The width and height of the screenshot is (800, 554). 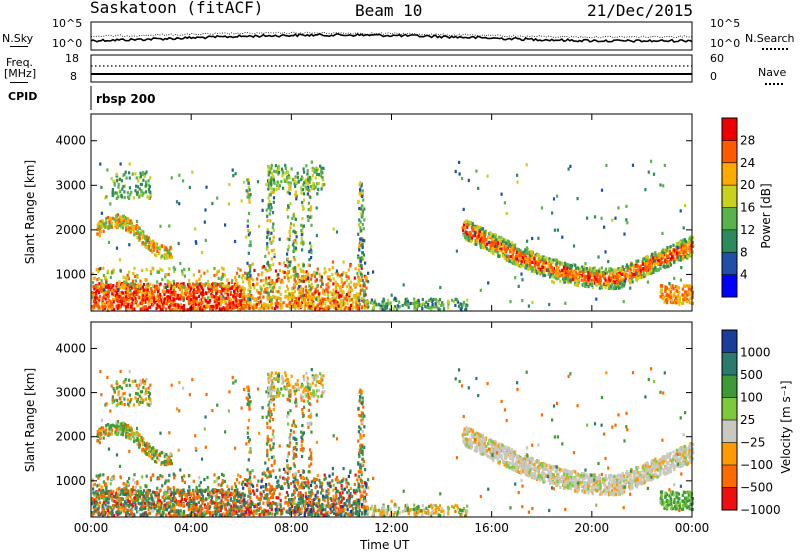 What do you see at coordinates (775, 49) in the screenshot?
I see `noise-search-dotted-icon` at bounding box center [775, 49].